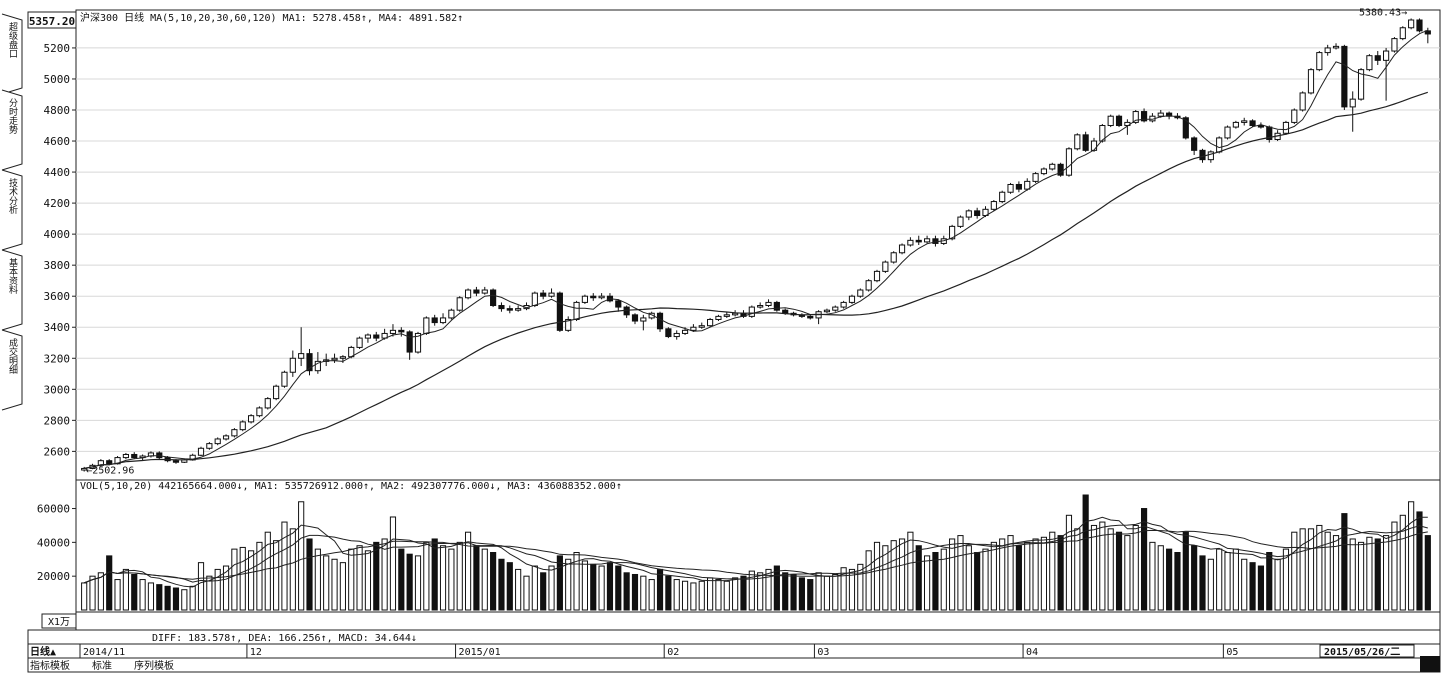  What do you see at coordinates (57, 451) in the screenshot?
I see `y-tick-label: 2600` at bounding box center [57, 451].